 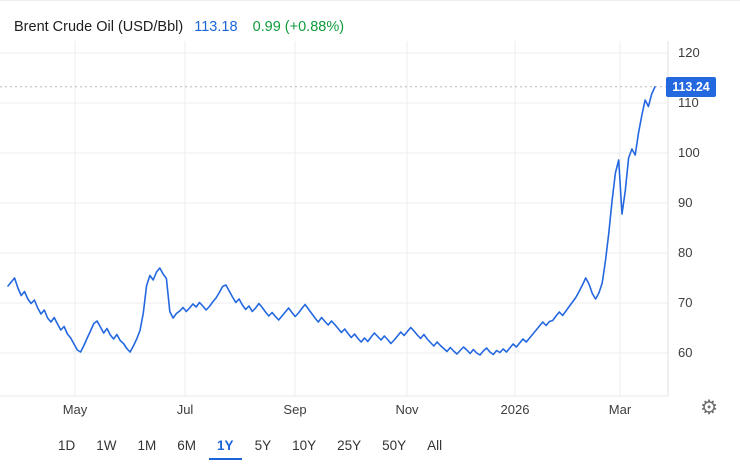 I want to click on price-change: 0.99 (+0.88%), so click(x=298, y=27).